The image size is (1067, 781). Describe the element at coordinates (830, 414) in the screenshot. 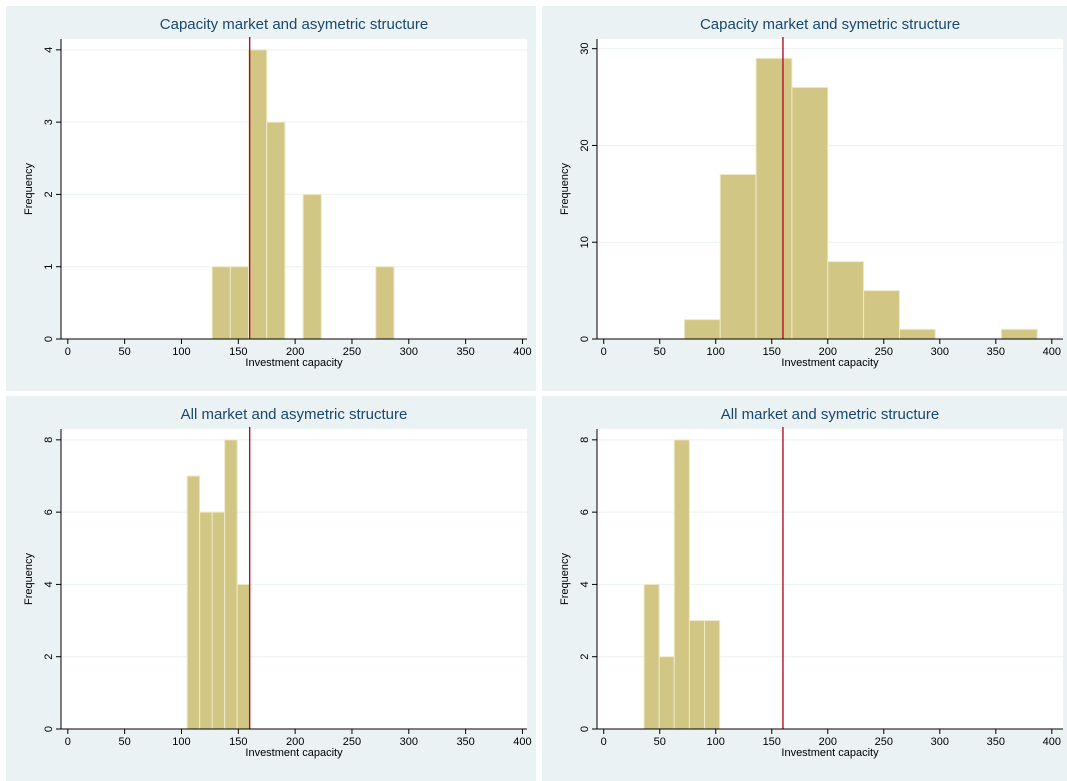

I see `chart-title: All market and symetric structure` at that location.